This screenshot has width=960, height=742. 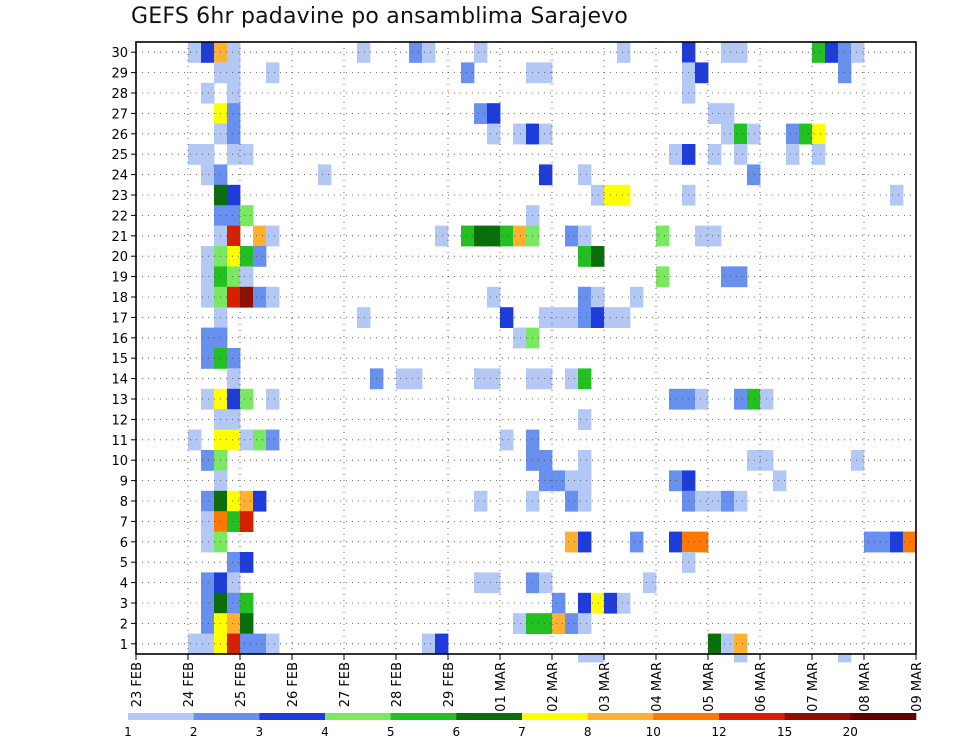 What do you see at coordinates (119, 441) in the screenshot?
I see `y-tick-label: 11` at bounding box center [119, 441].